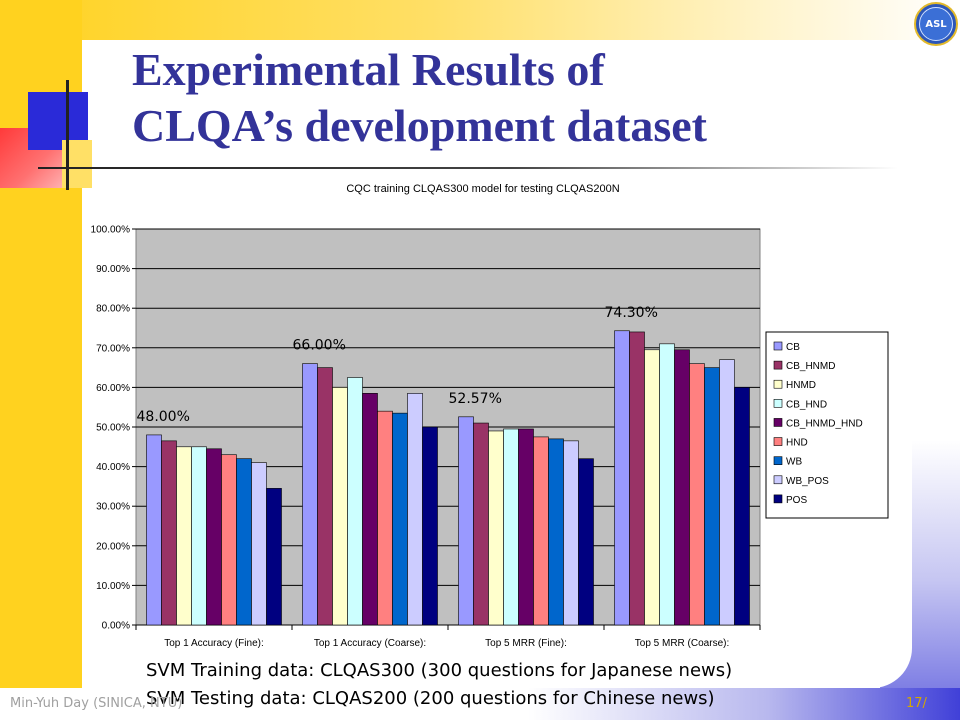 The image size is (960, 720). Describe the element at coordinates (468, 168) in the screenshot. I see `title-underline` at that location.